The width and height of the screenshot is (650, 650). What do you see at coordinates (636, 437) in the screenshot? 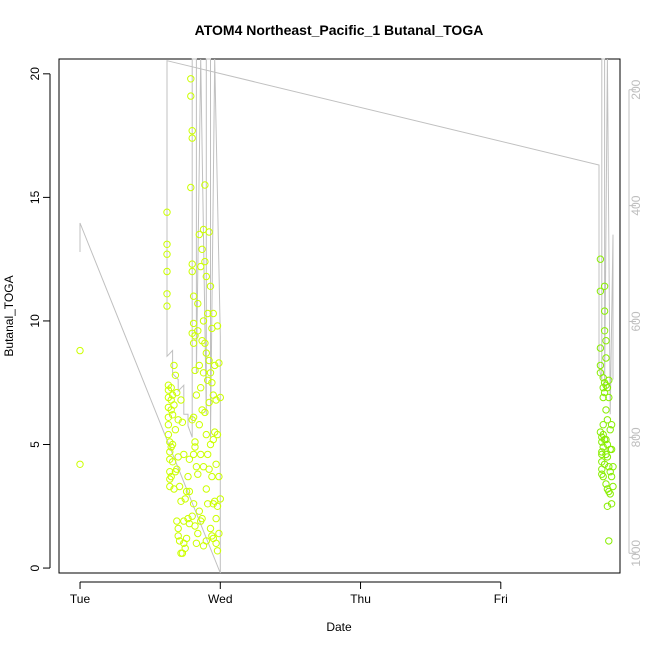
I see `right-tick-label: 800` at bounding box center [636, 437].